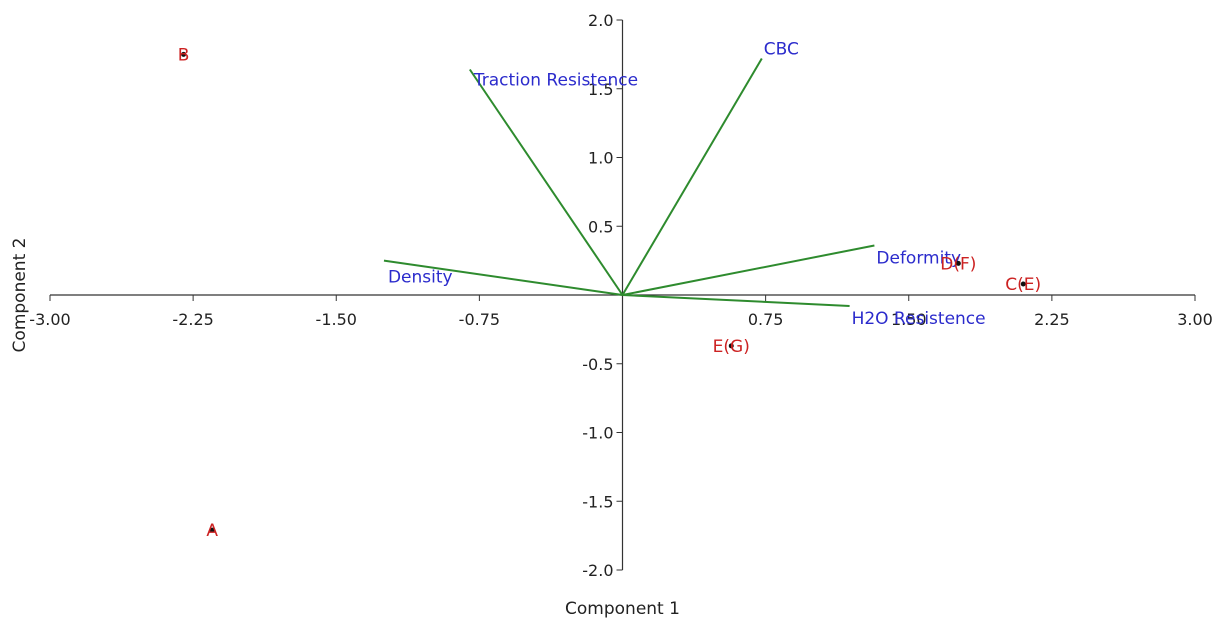 This screenshot has height=618, width=1221. I want to click on x-tick-label: -0.75, so click(479, 319).